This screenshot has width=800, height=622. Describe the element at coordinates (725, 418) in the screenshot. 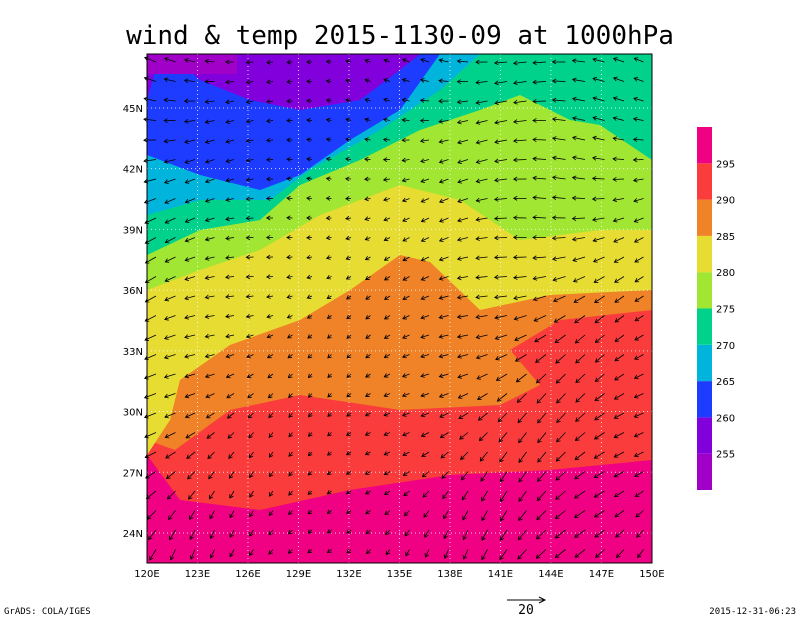

I see `colorbar-label: 260` at that location.